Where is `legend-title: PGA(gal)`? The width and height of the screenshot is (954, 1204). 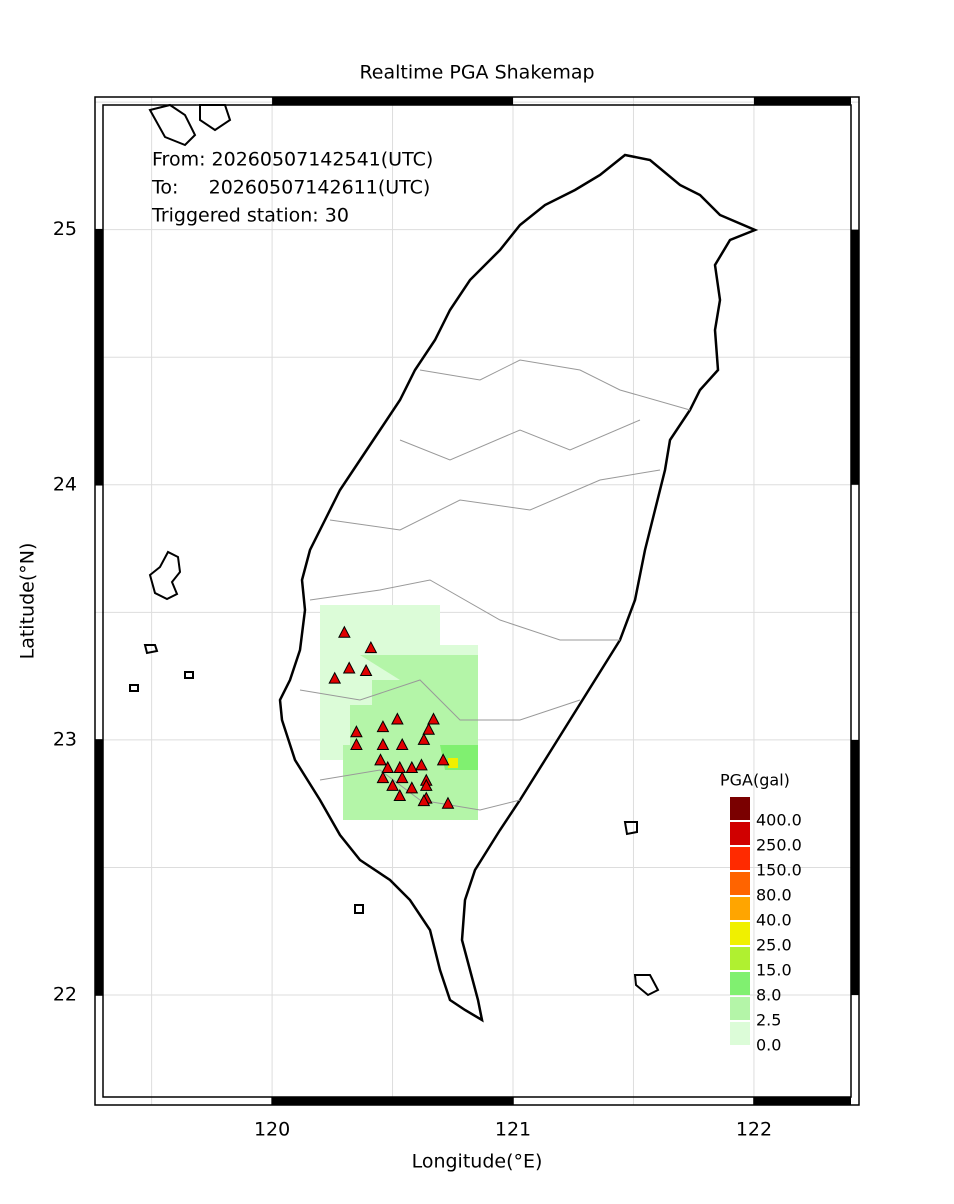 legend-title: PGA(gal) is located at coordinates (755, 780).